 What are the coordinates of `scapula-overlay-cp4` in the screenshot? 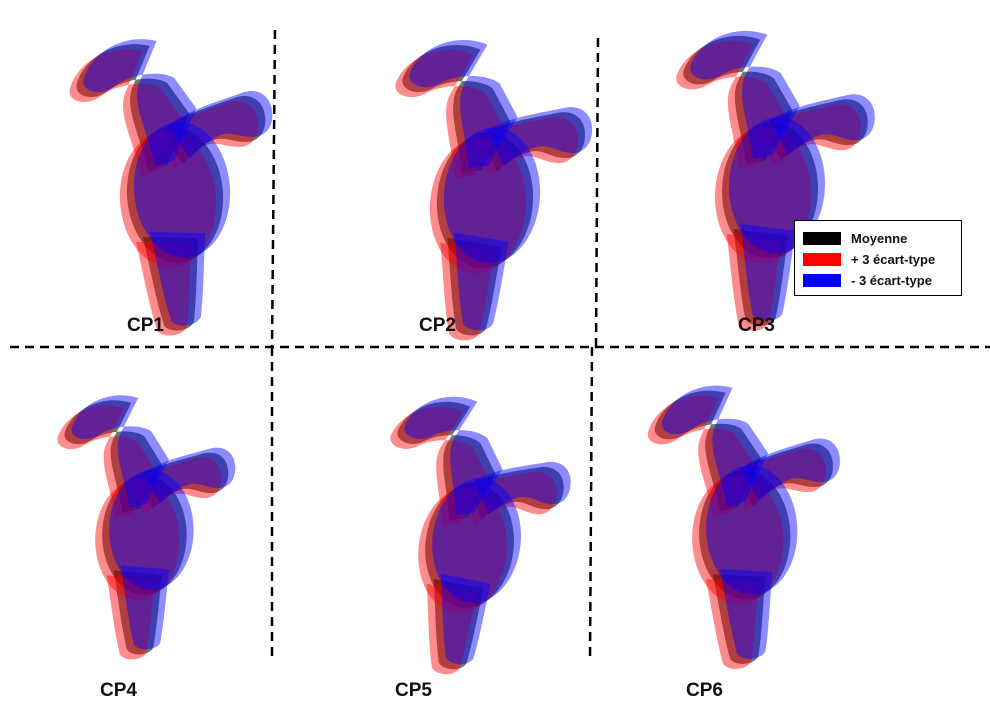 It's located at (146, 527).